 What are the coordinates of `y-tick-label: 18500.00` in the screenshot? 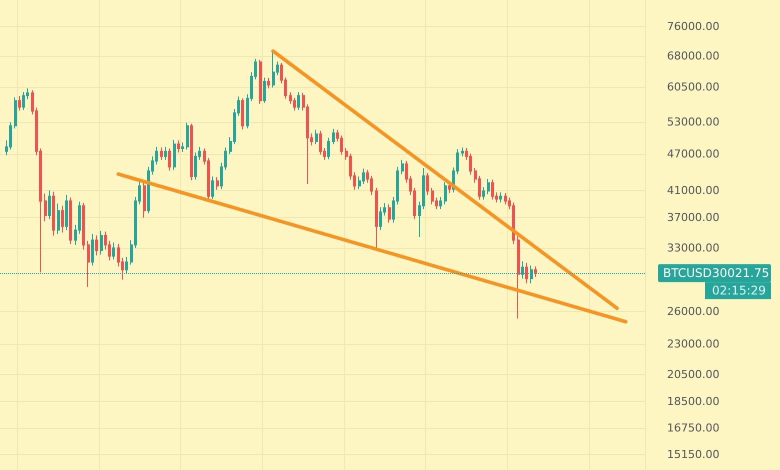 It's located at (693, 401).